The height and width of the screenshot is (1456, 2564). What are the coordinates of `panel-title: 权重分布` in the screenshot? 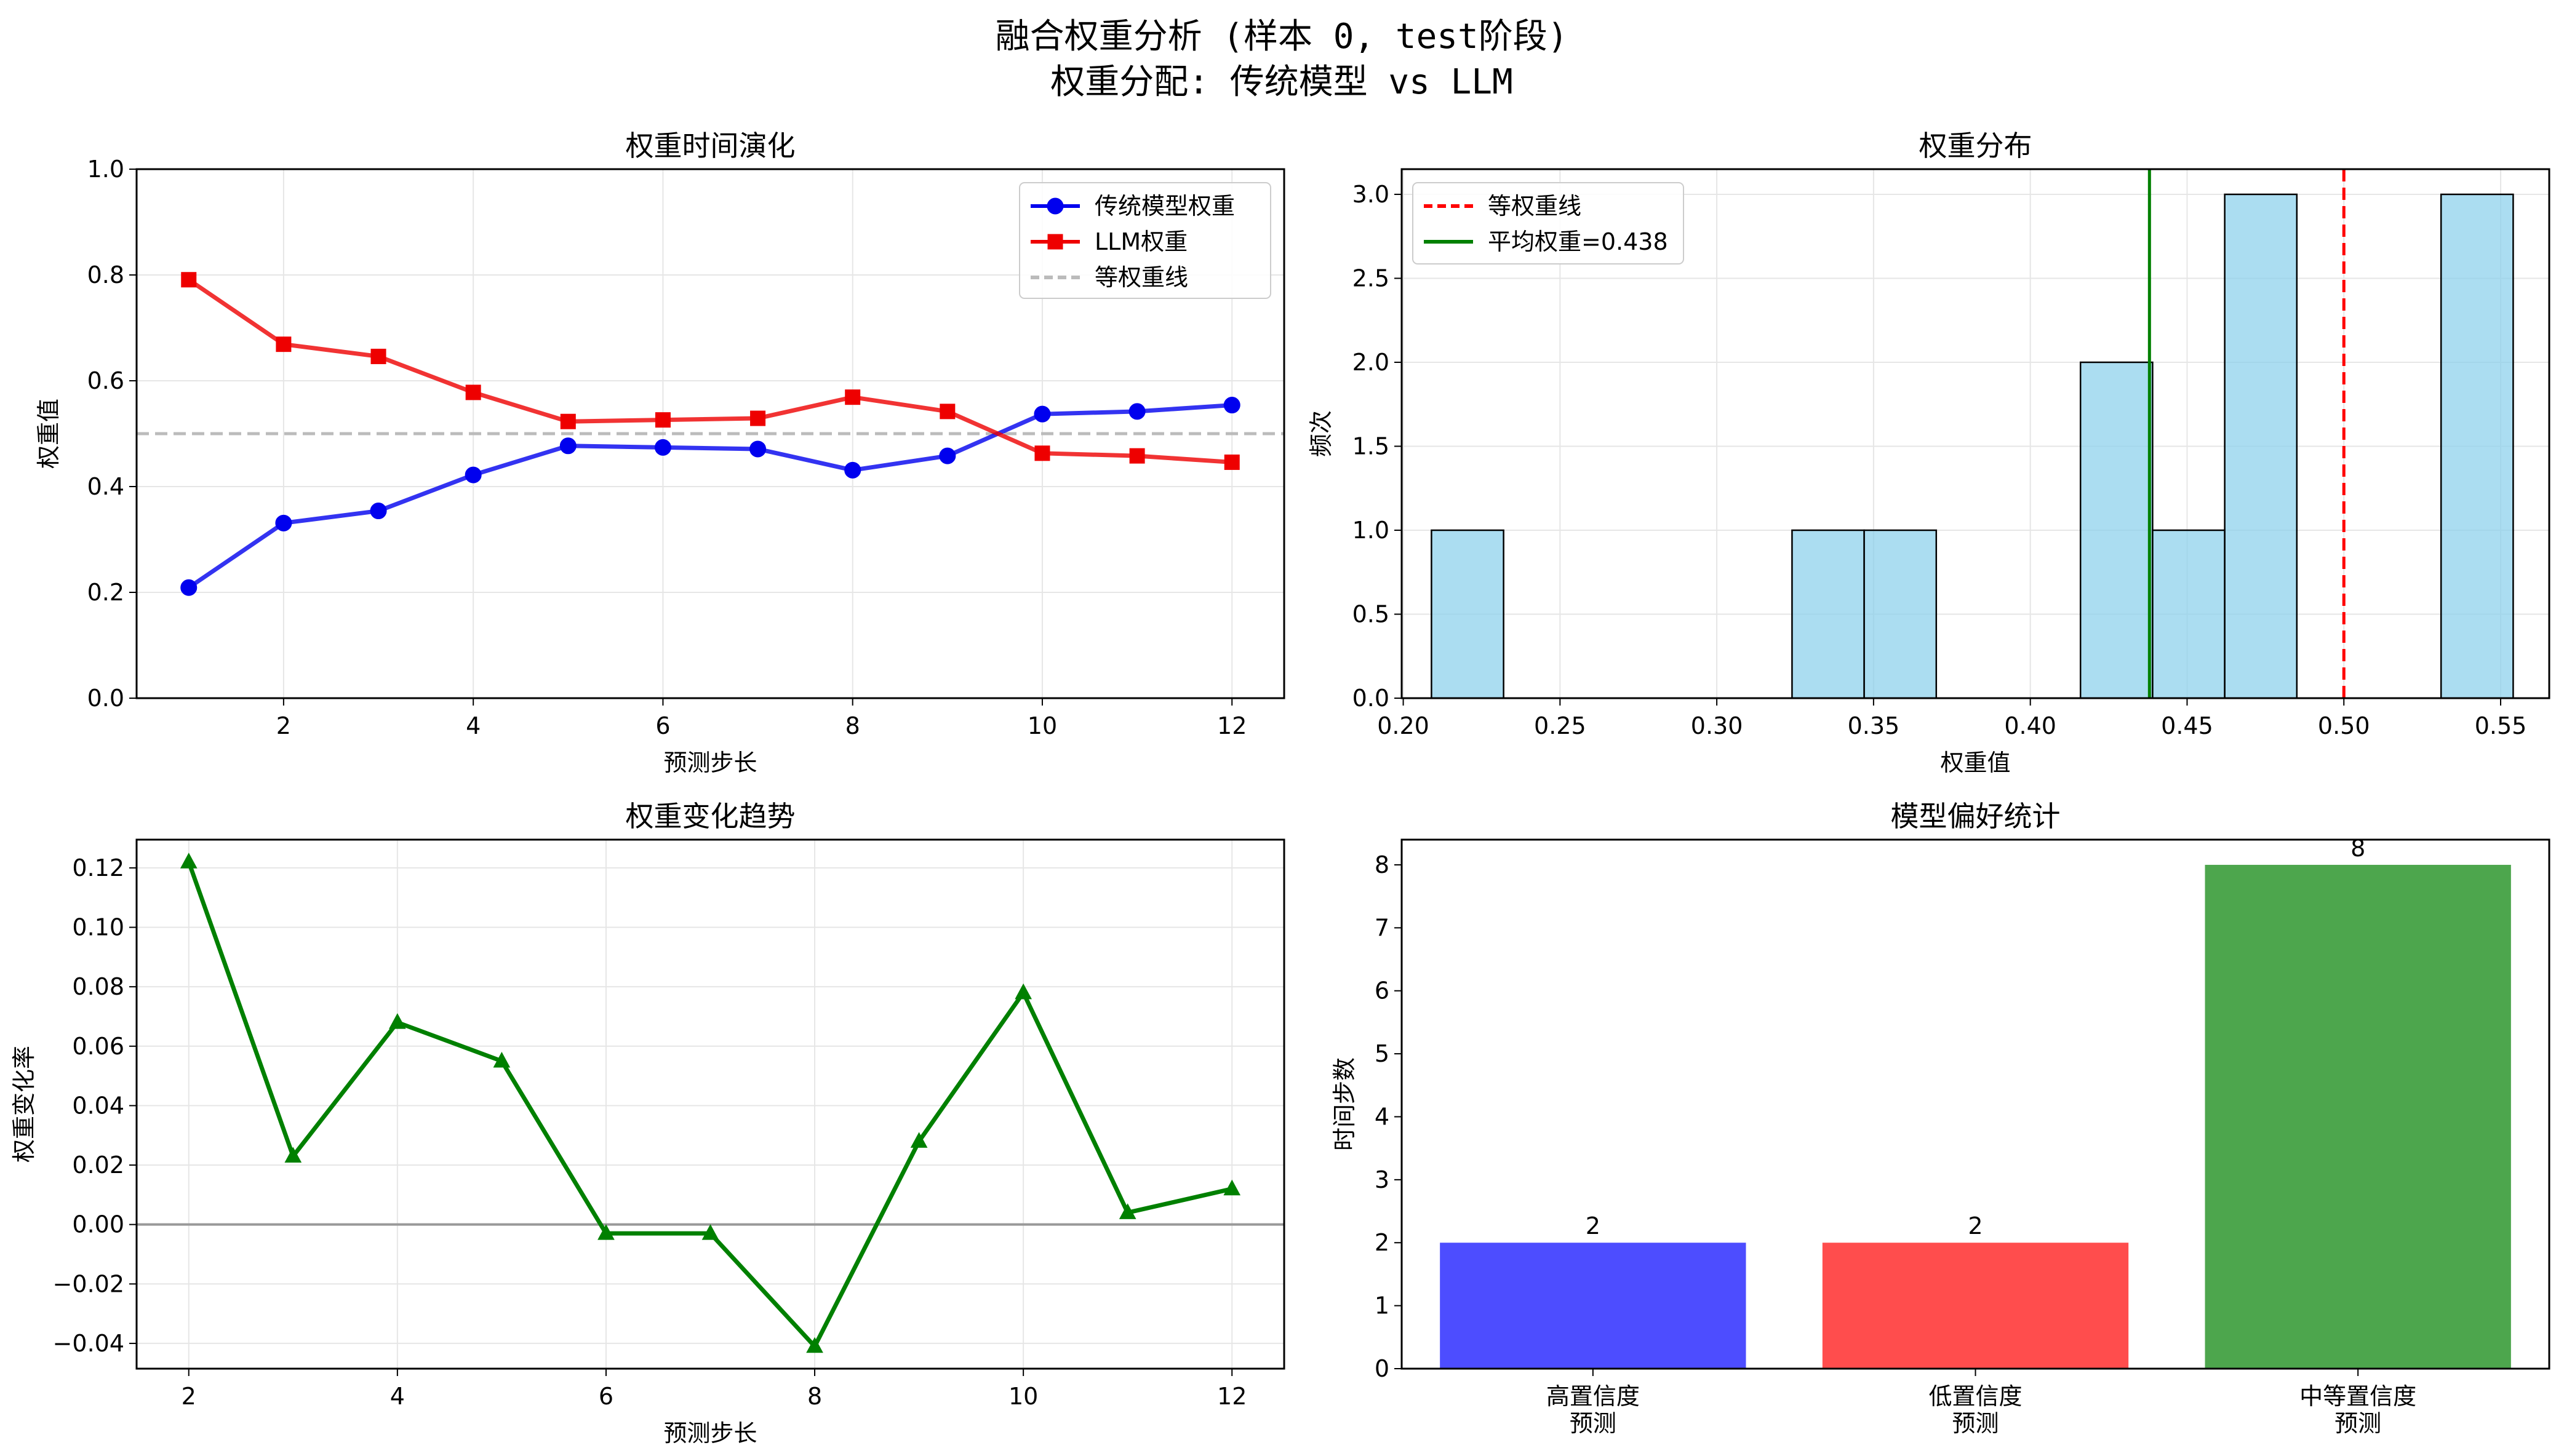 It's located at (1975, 145).